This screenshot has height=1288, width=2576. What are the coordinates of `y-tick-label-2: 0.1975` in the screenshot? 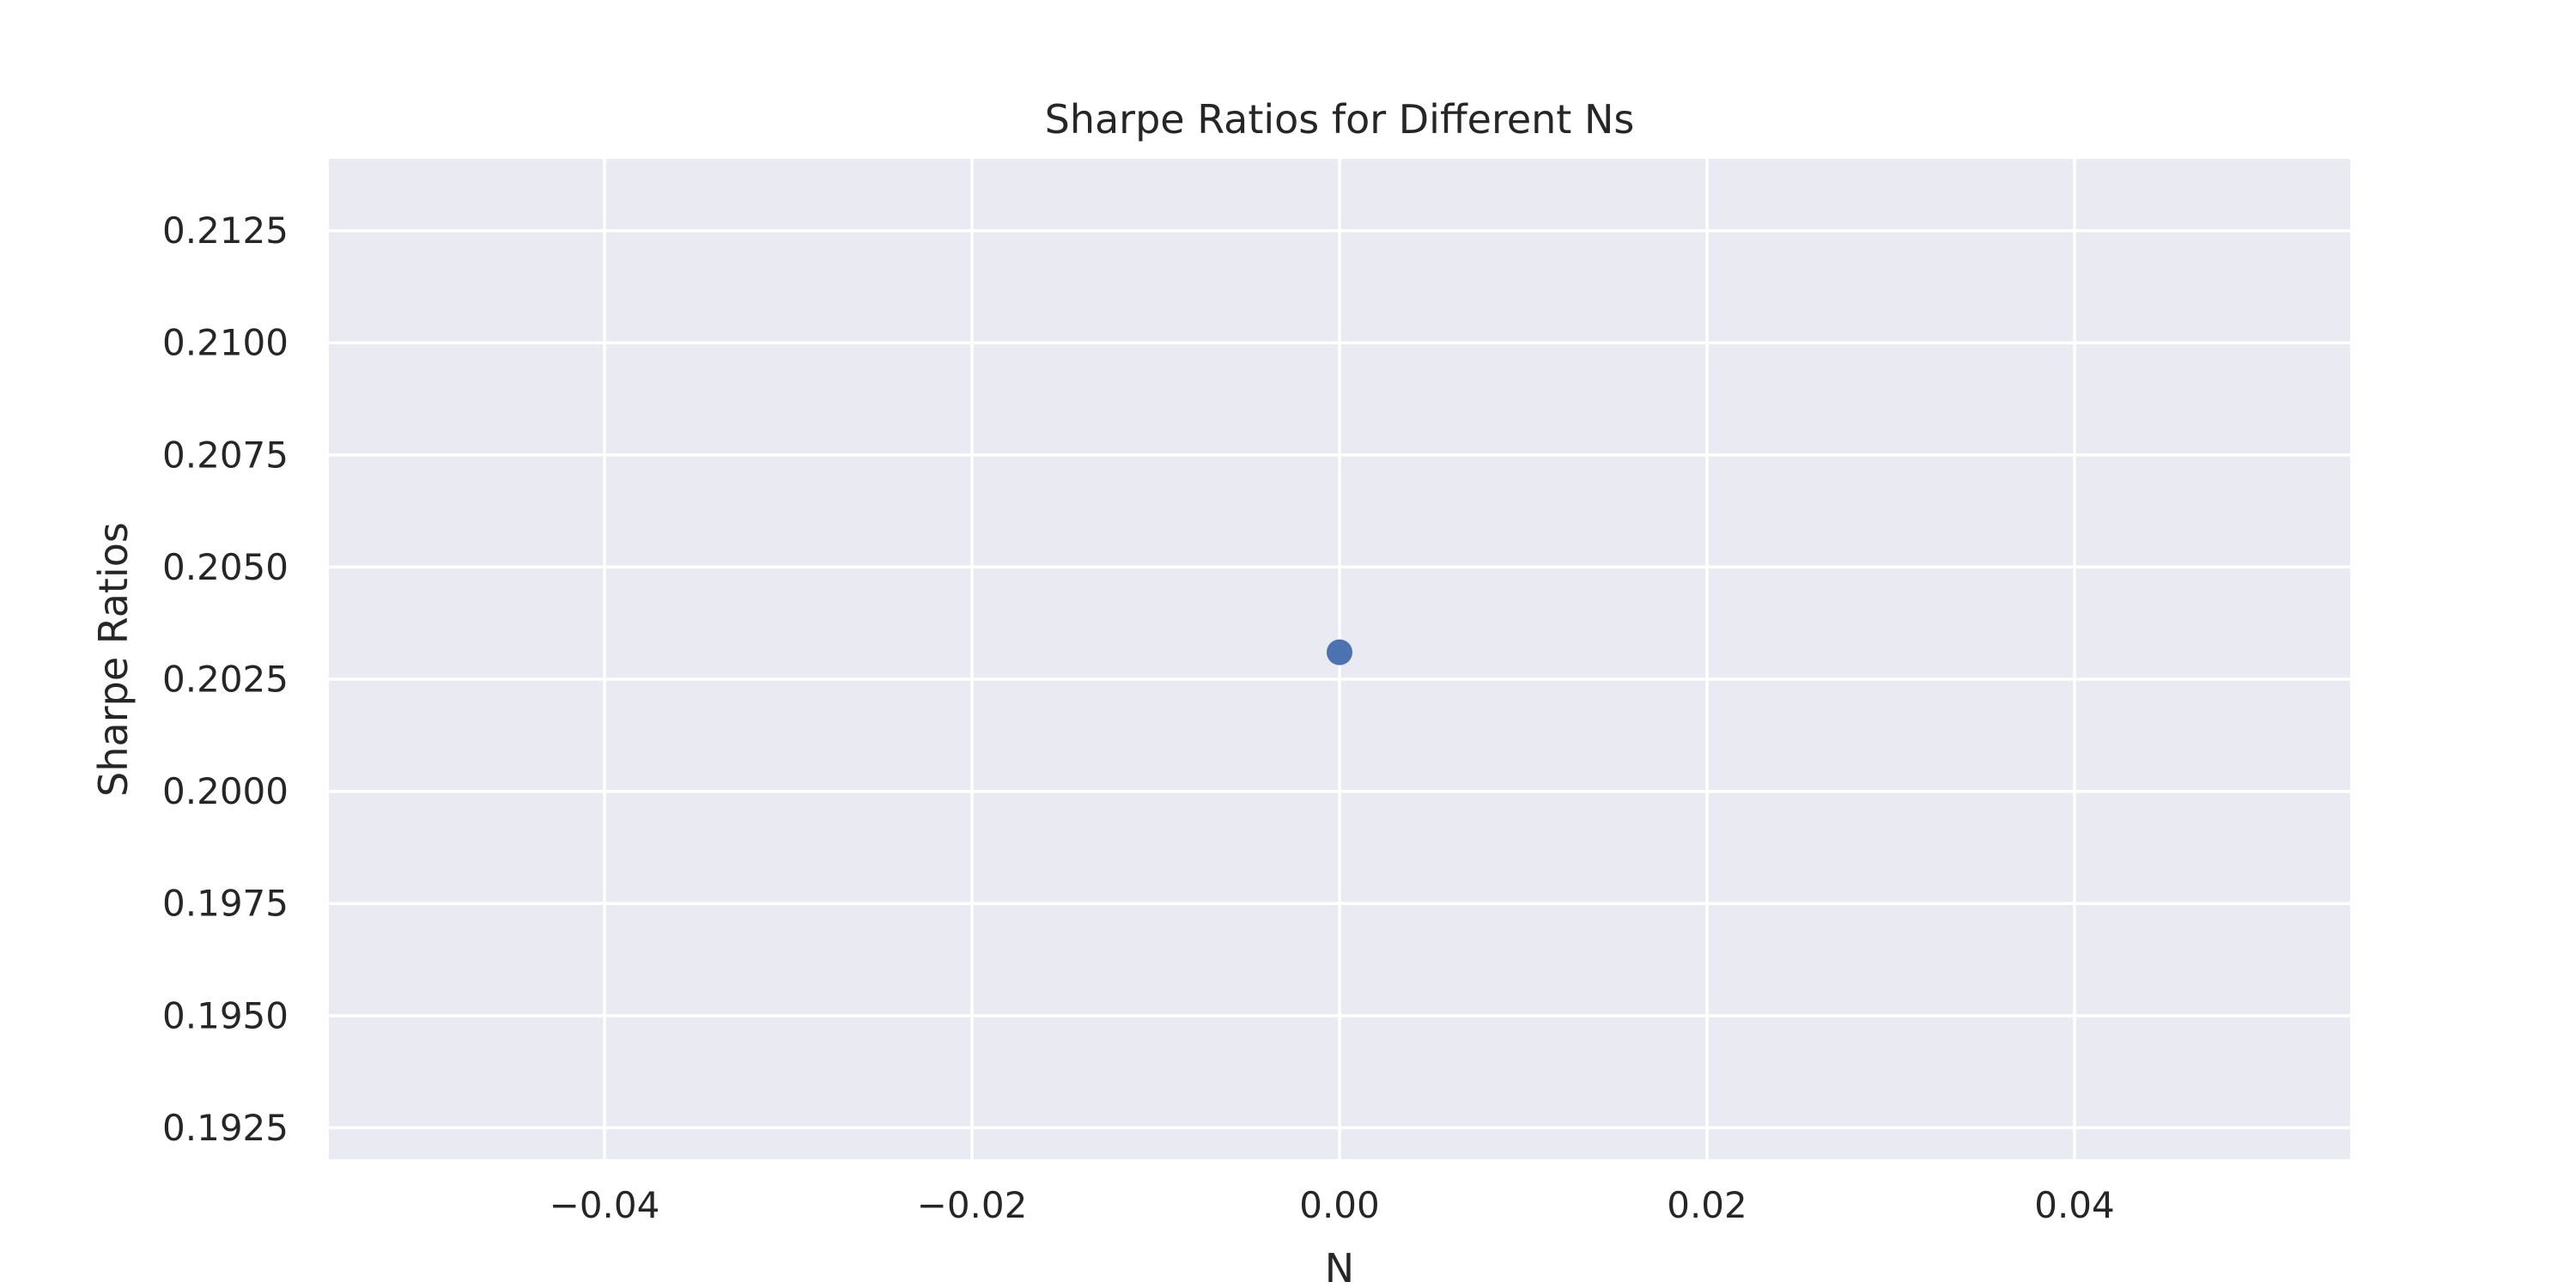 It's located at (226, 904).